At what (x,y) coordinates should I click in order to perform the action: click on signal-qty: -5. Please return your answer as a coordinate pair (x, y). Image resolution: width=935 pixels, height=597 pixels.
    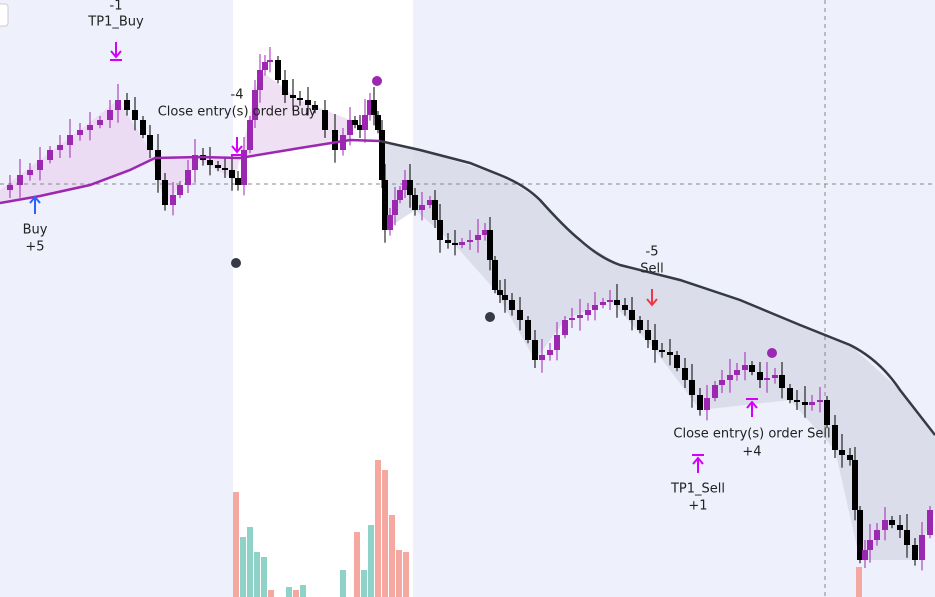
    Looking at the image, I should click on (652, 252).